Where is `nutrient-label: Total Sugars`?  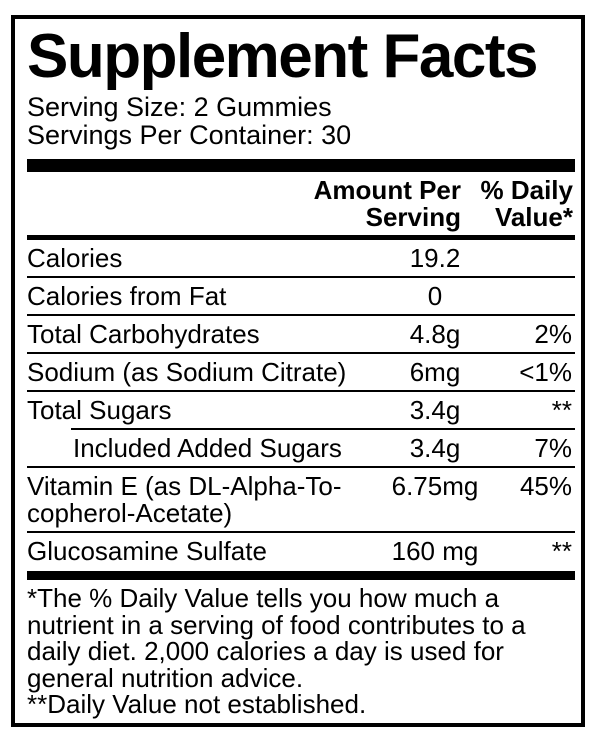 nutrient-label: Total Sugars is located at coordinates (99, 410).